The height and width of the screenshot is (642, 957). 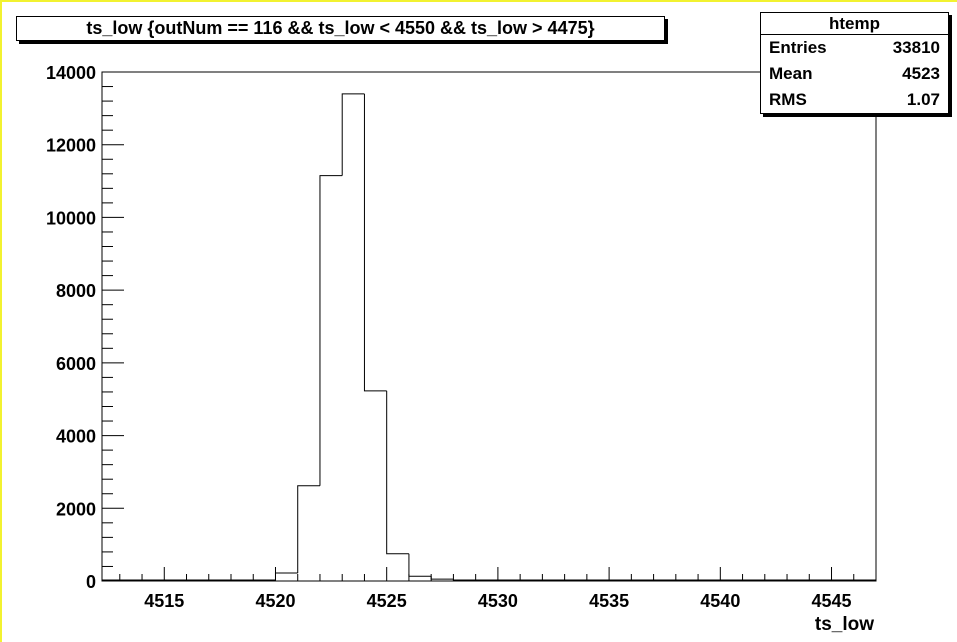 I want to click on y-tick-label: 10000, so click(x=71, y=218).